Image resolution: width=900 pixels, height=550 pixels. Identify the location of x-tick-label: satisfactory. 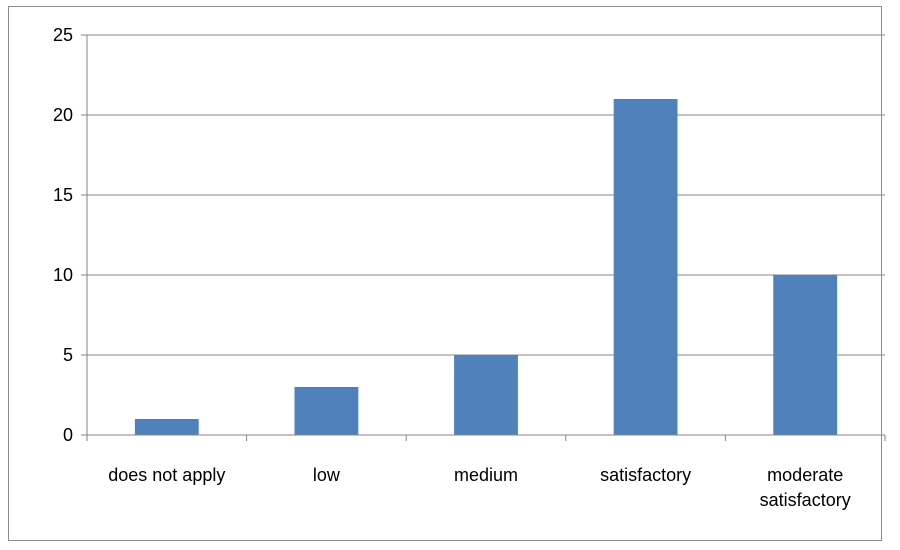
(645, 475).